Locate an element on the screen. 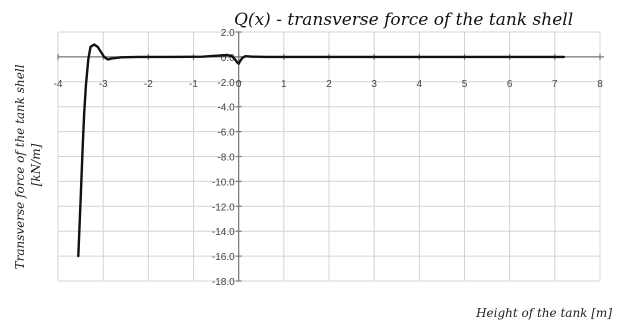 The image size is (629, 329). y-tick-label: -8.0 is located at coordinates (226, 158).